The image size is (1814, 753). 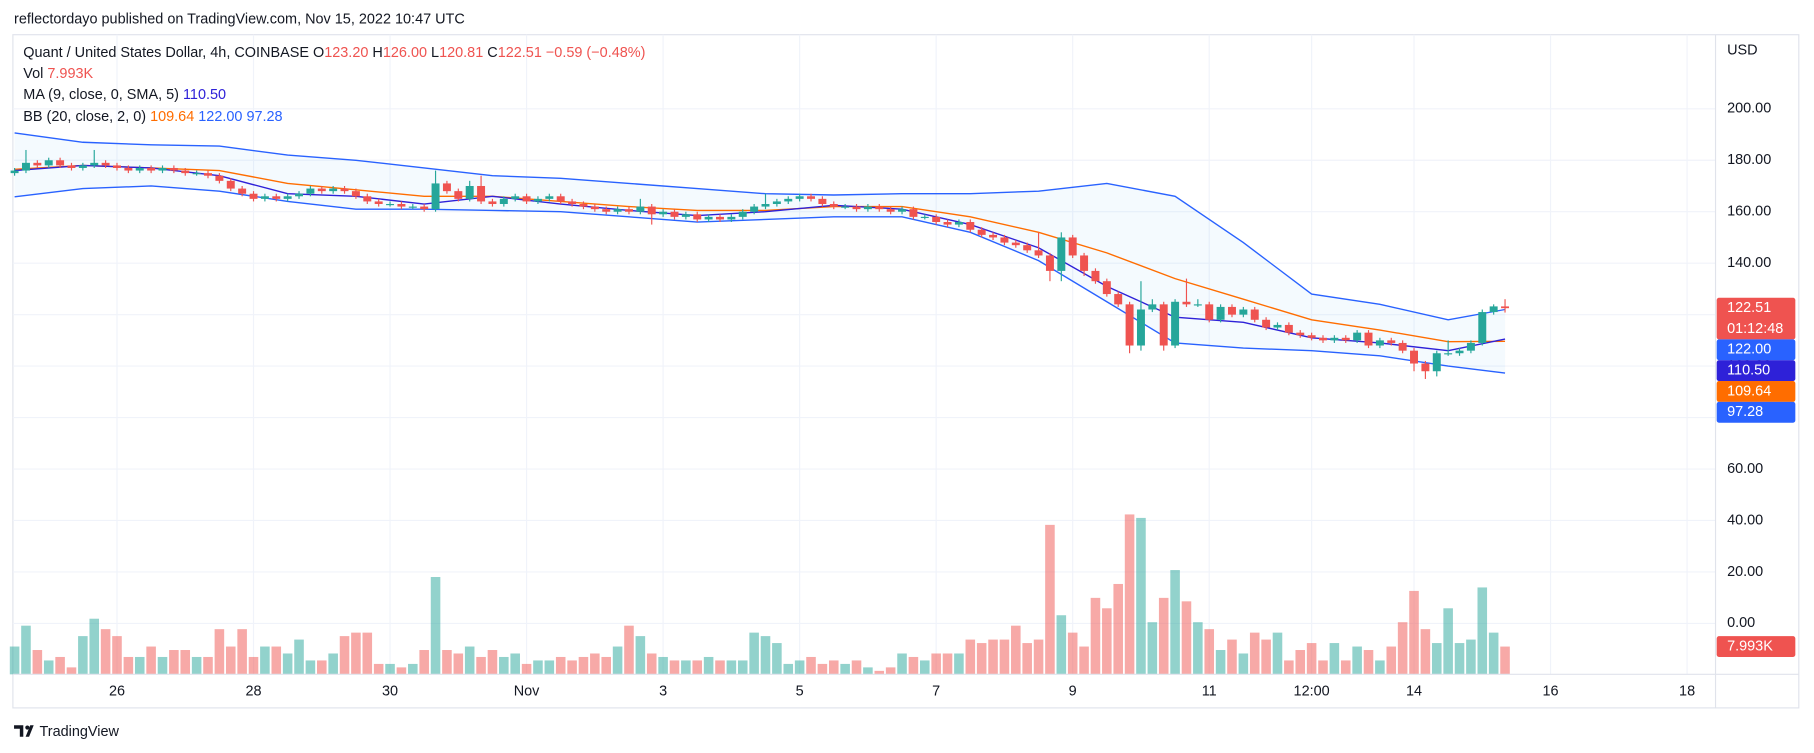 What do you see at coordinates (527, 692) in the screenshot?
I see `x-tick-label: Nov` at bounding box center [527, 692].